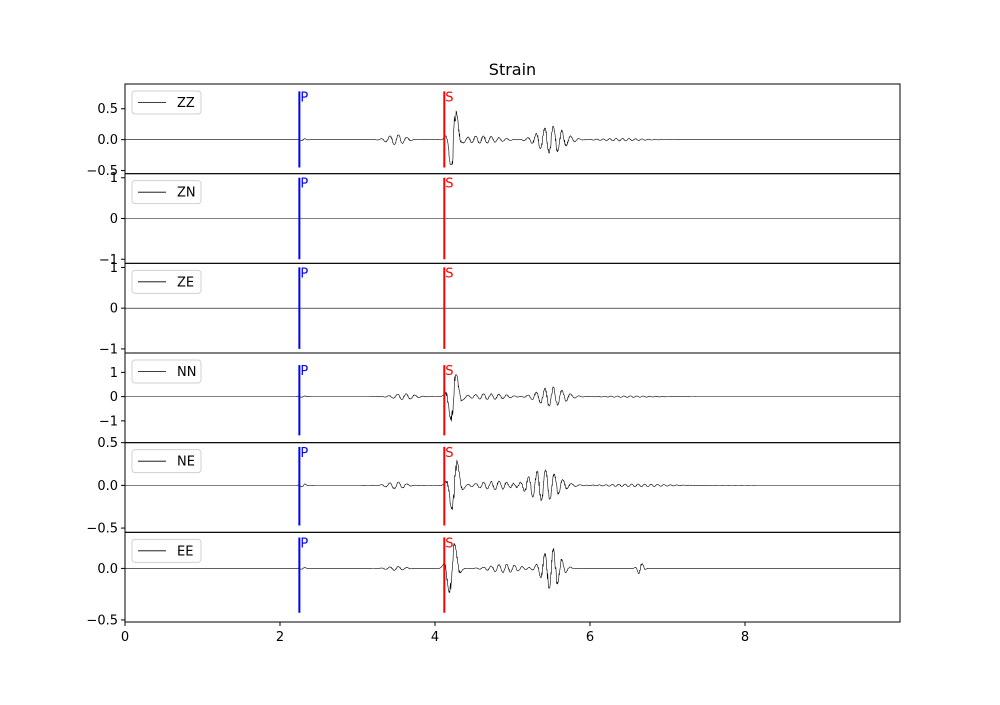 The height and width of the screenshot is (705, 1000). I want to click on trace-ee, so click(512, 568).